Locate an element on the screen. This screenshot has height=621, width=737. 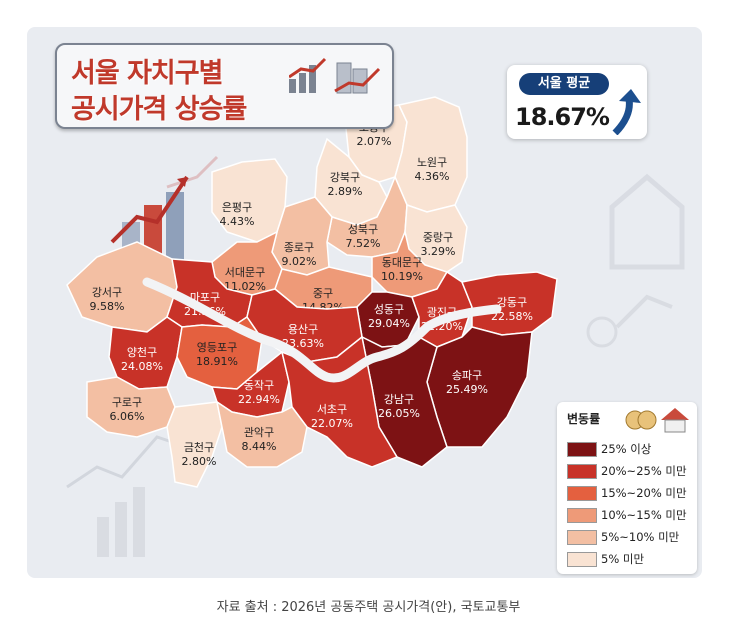
district-name: 영등포구 is located at coordinates (217, 347).